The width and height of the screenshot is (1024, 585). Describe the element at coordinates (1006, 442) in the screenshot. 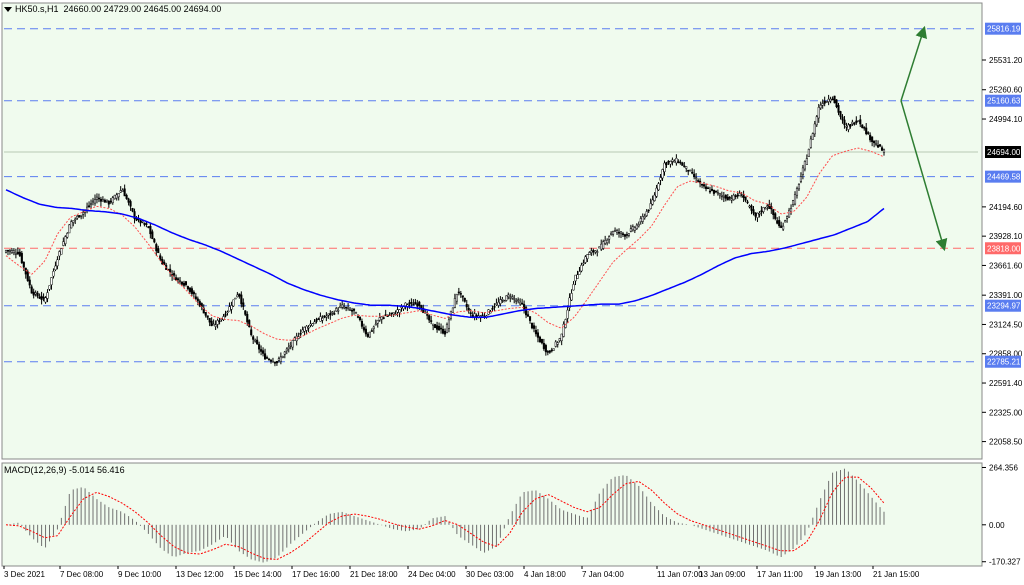

I see `y-tick-label-11: 22058.50` at that location.